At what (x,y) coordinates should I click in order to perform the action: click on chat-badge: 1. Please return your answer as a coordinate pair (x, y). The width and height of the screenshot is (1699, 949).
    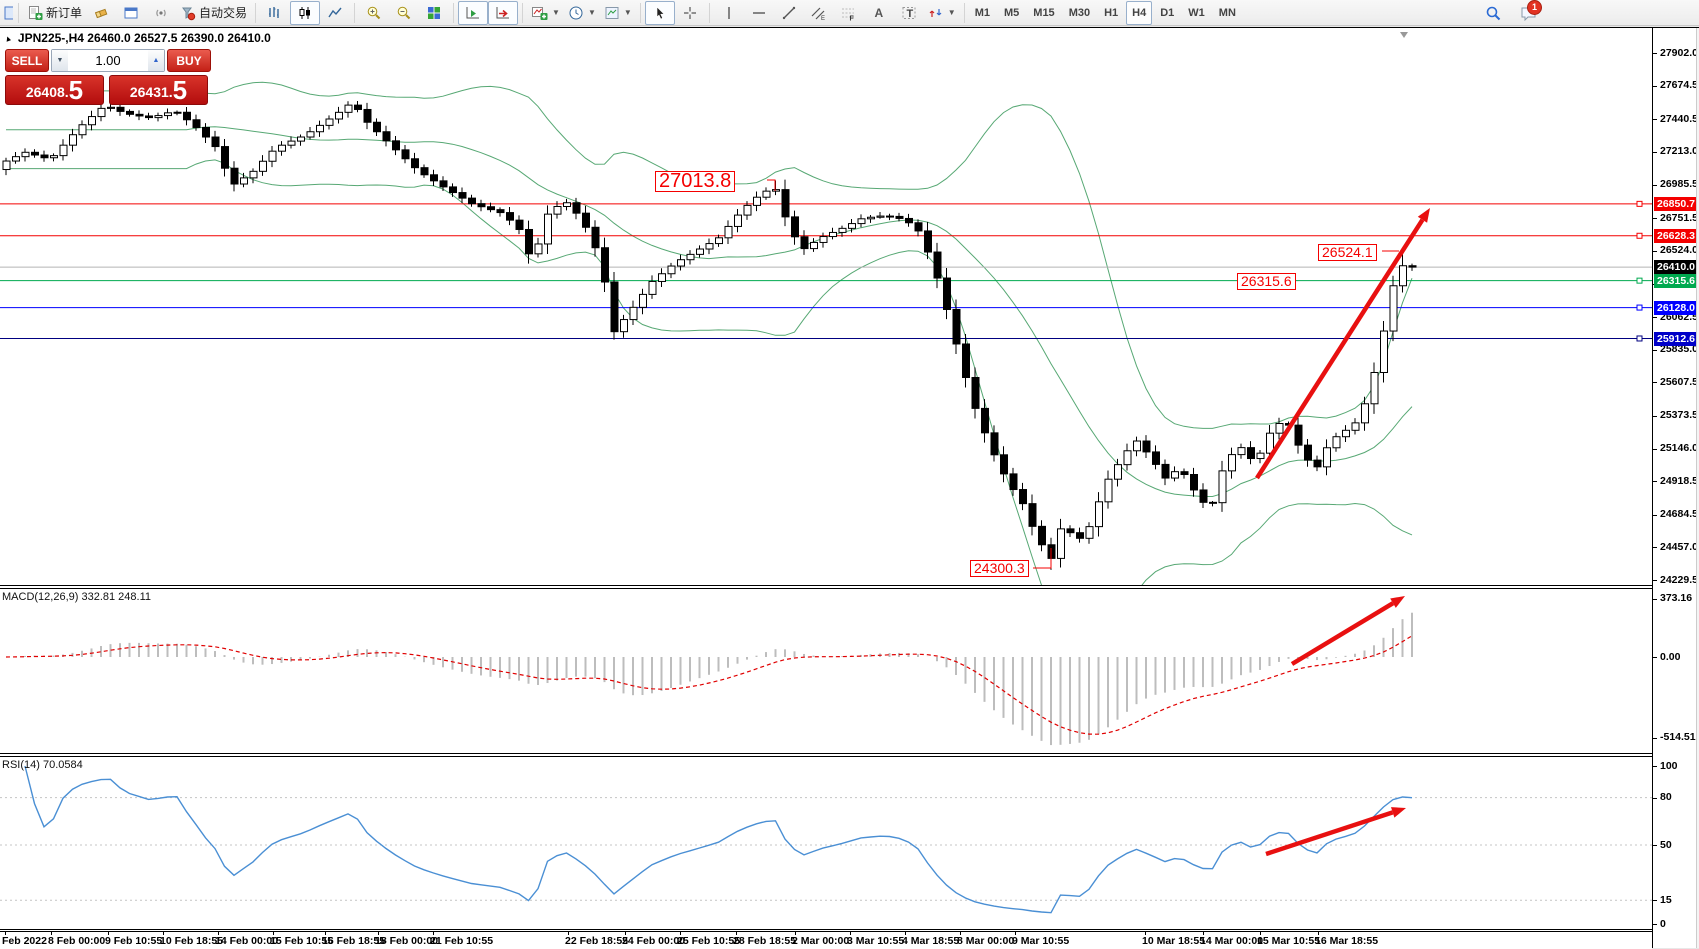
    Looking at the image, I should click on (1534, 7).